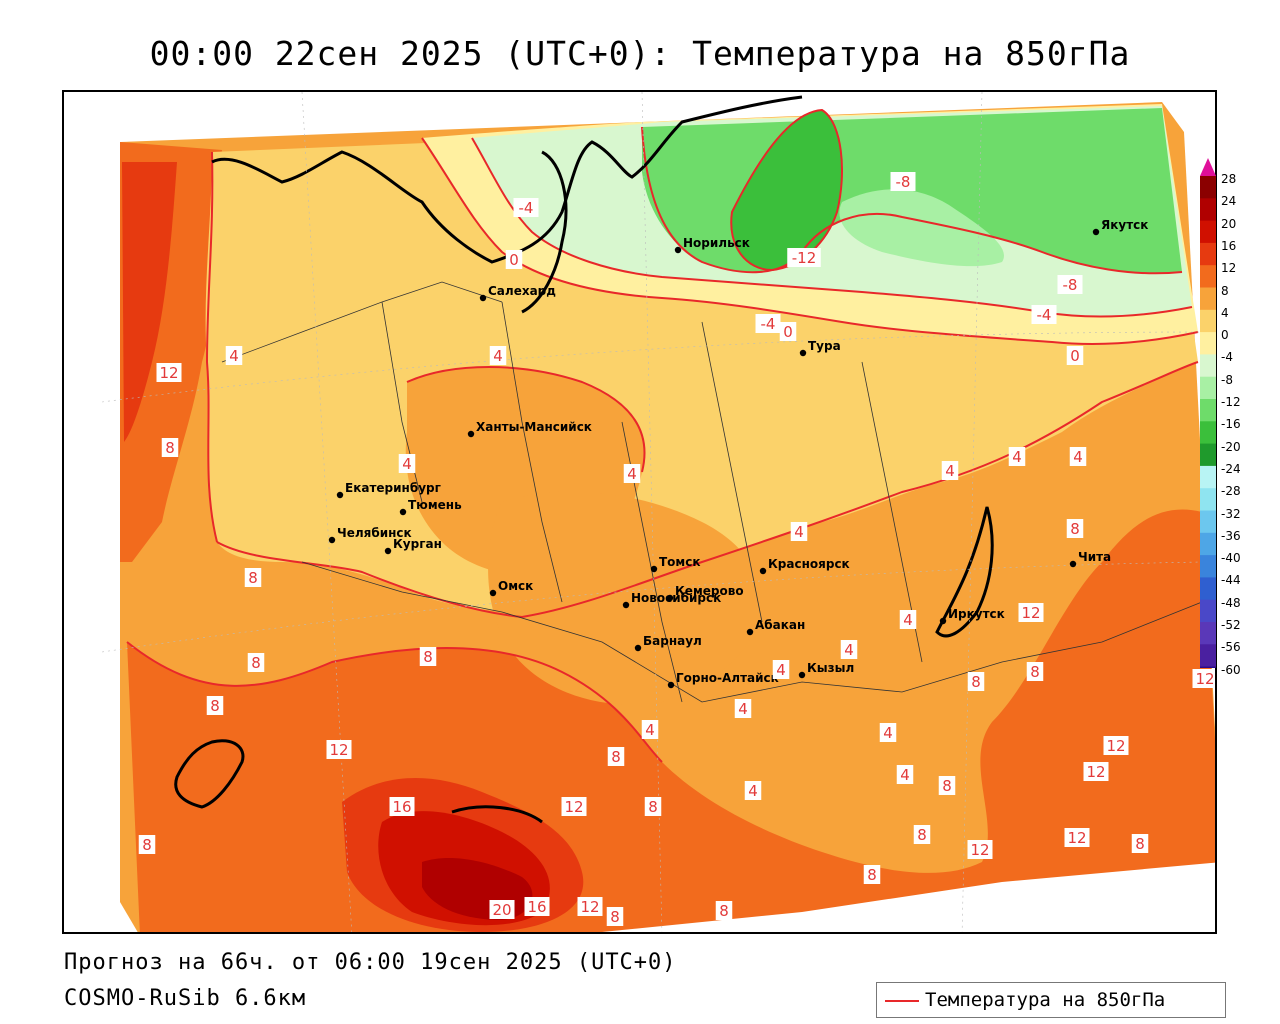 This screenshot has height=1024, width=1280. What do you see at coordinates (1231, 446) in the screenshot?
I see `colorbar-tick-label: -20` at bounding box center [1231, 446].